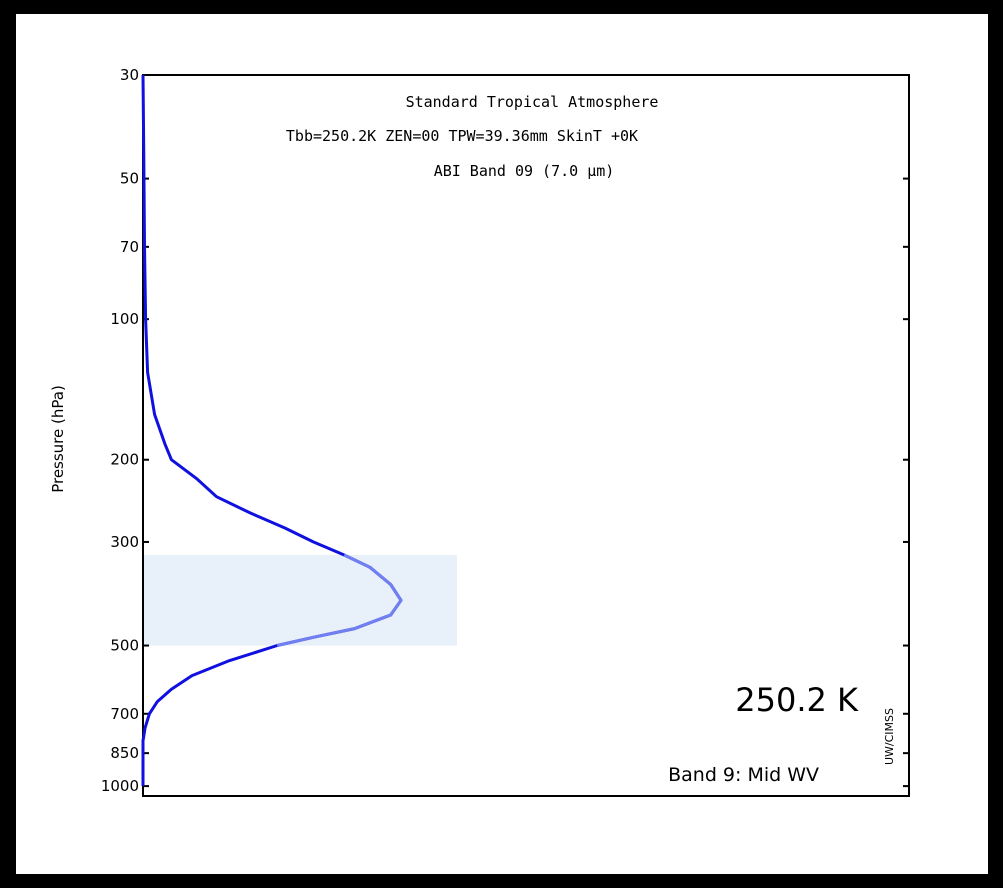 The height and width of the screenshot is (888, 1003). I want to click on value-readout: 250.2 K, so click(797, 700).